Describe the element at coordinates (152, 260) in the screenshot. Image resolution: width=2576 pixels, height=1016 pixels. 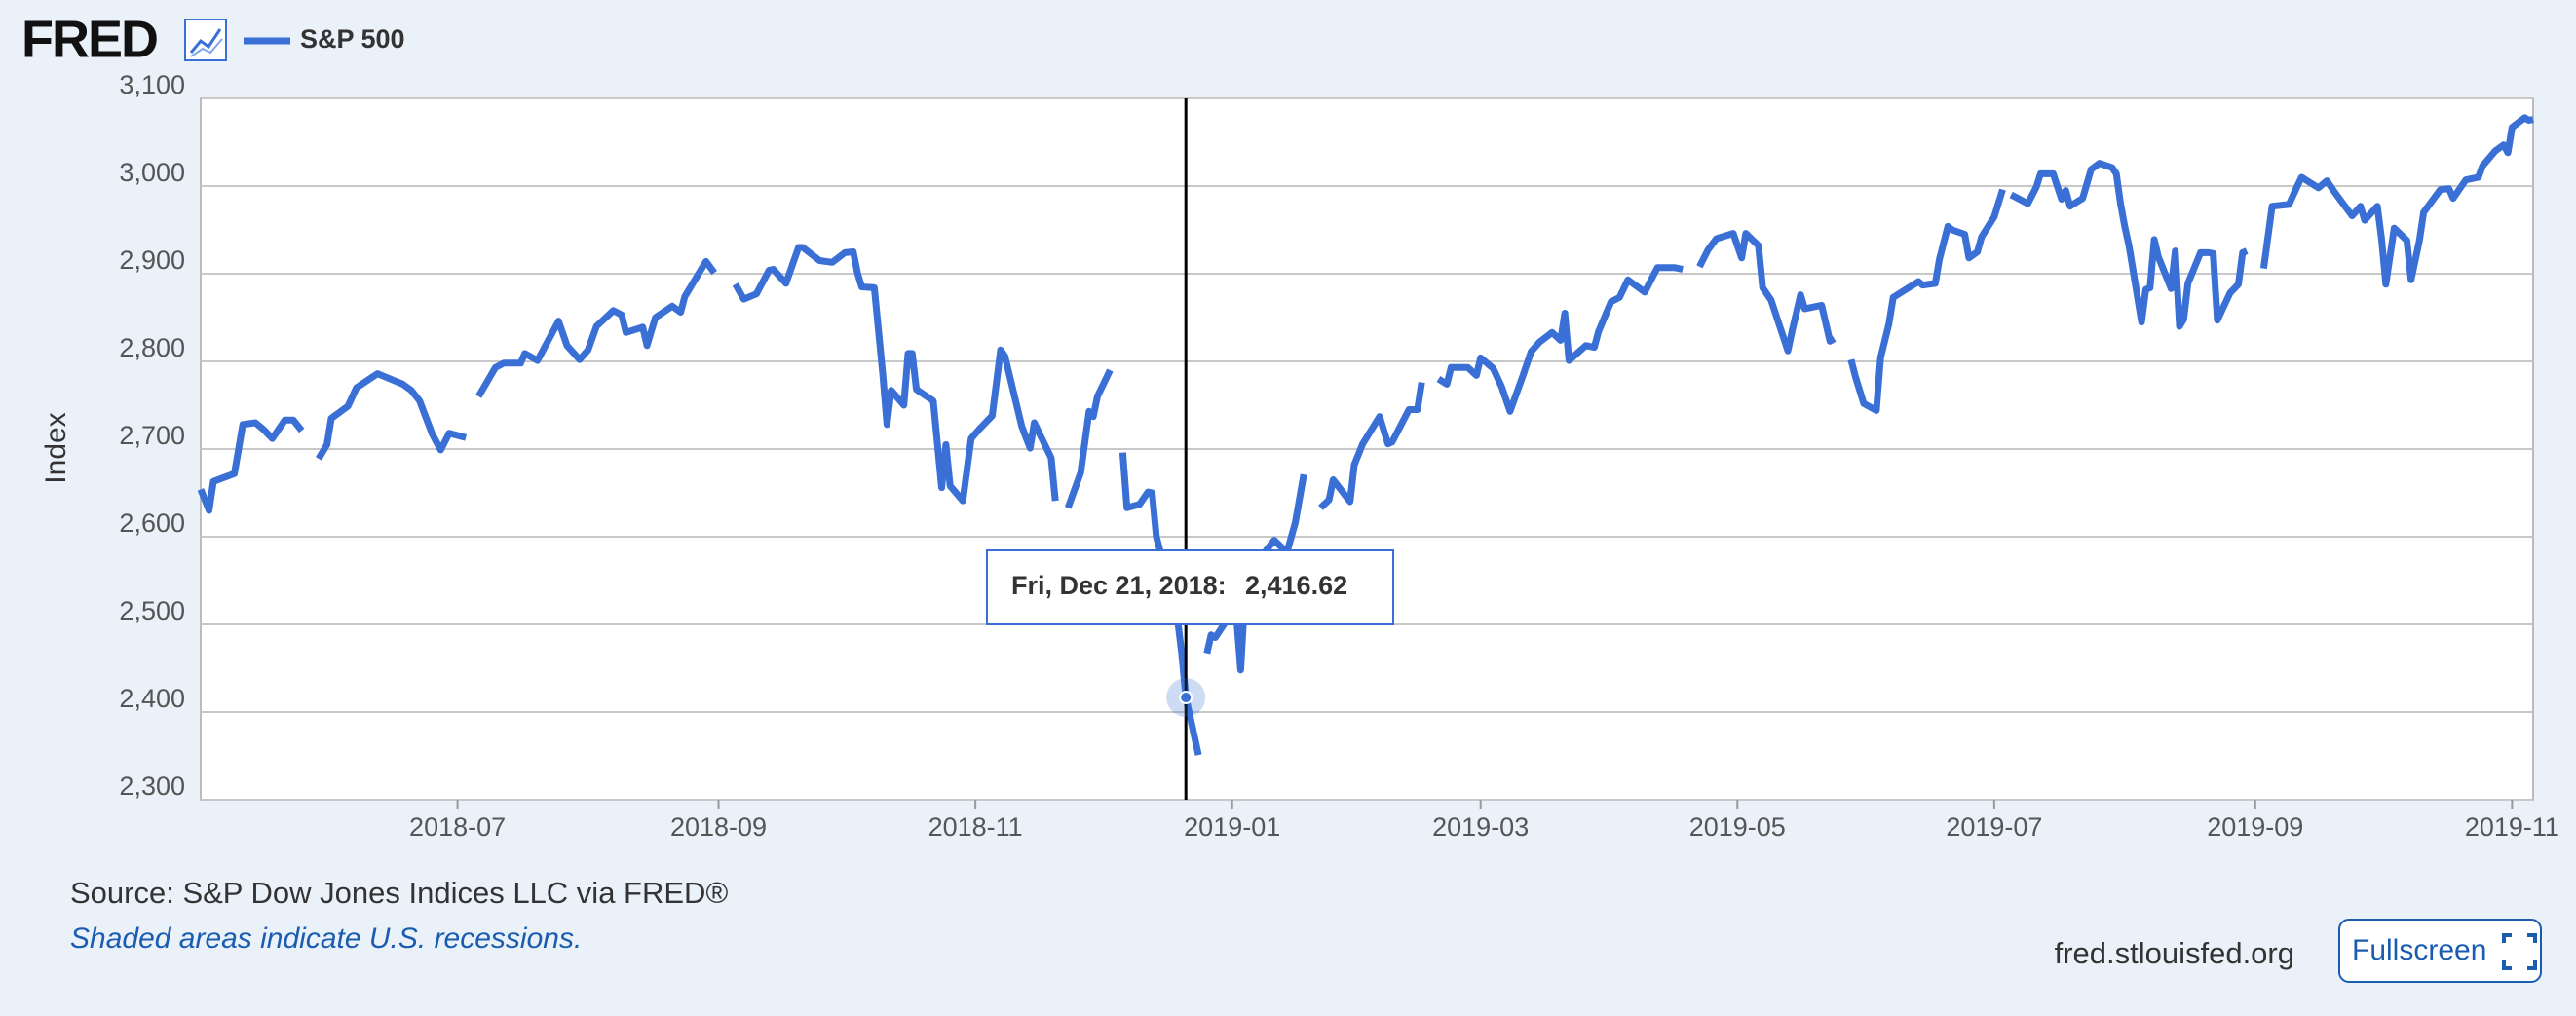
I see `y-tick-label: 2,900` at that location.